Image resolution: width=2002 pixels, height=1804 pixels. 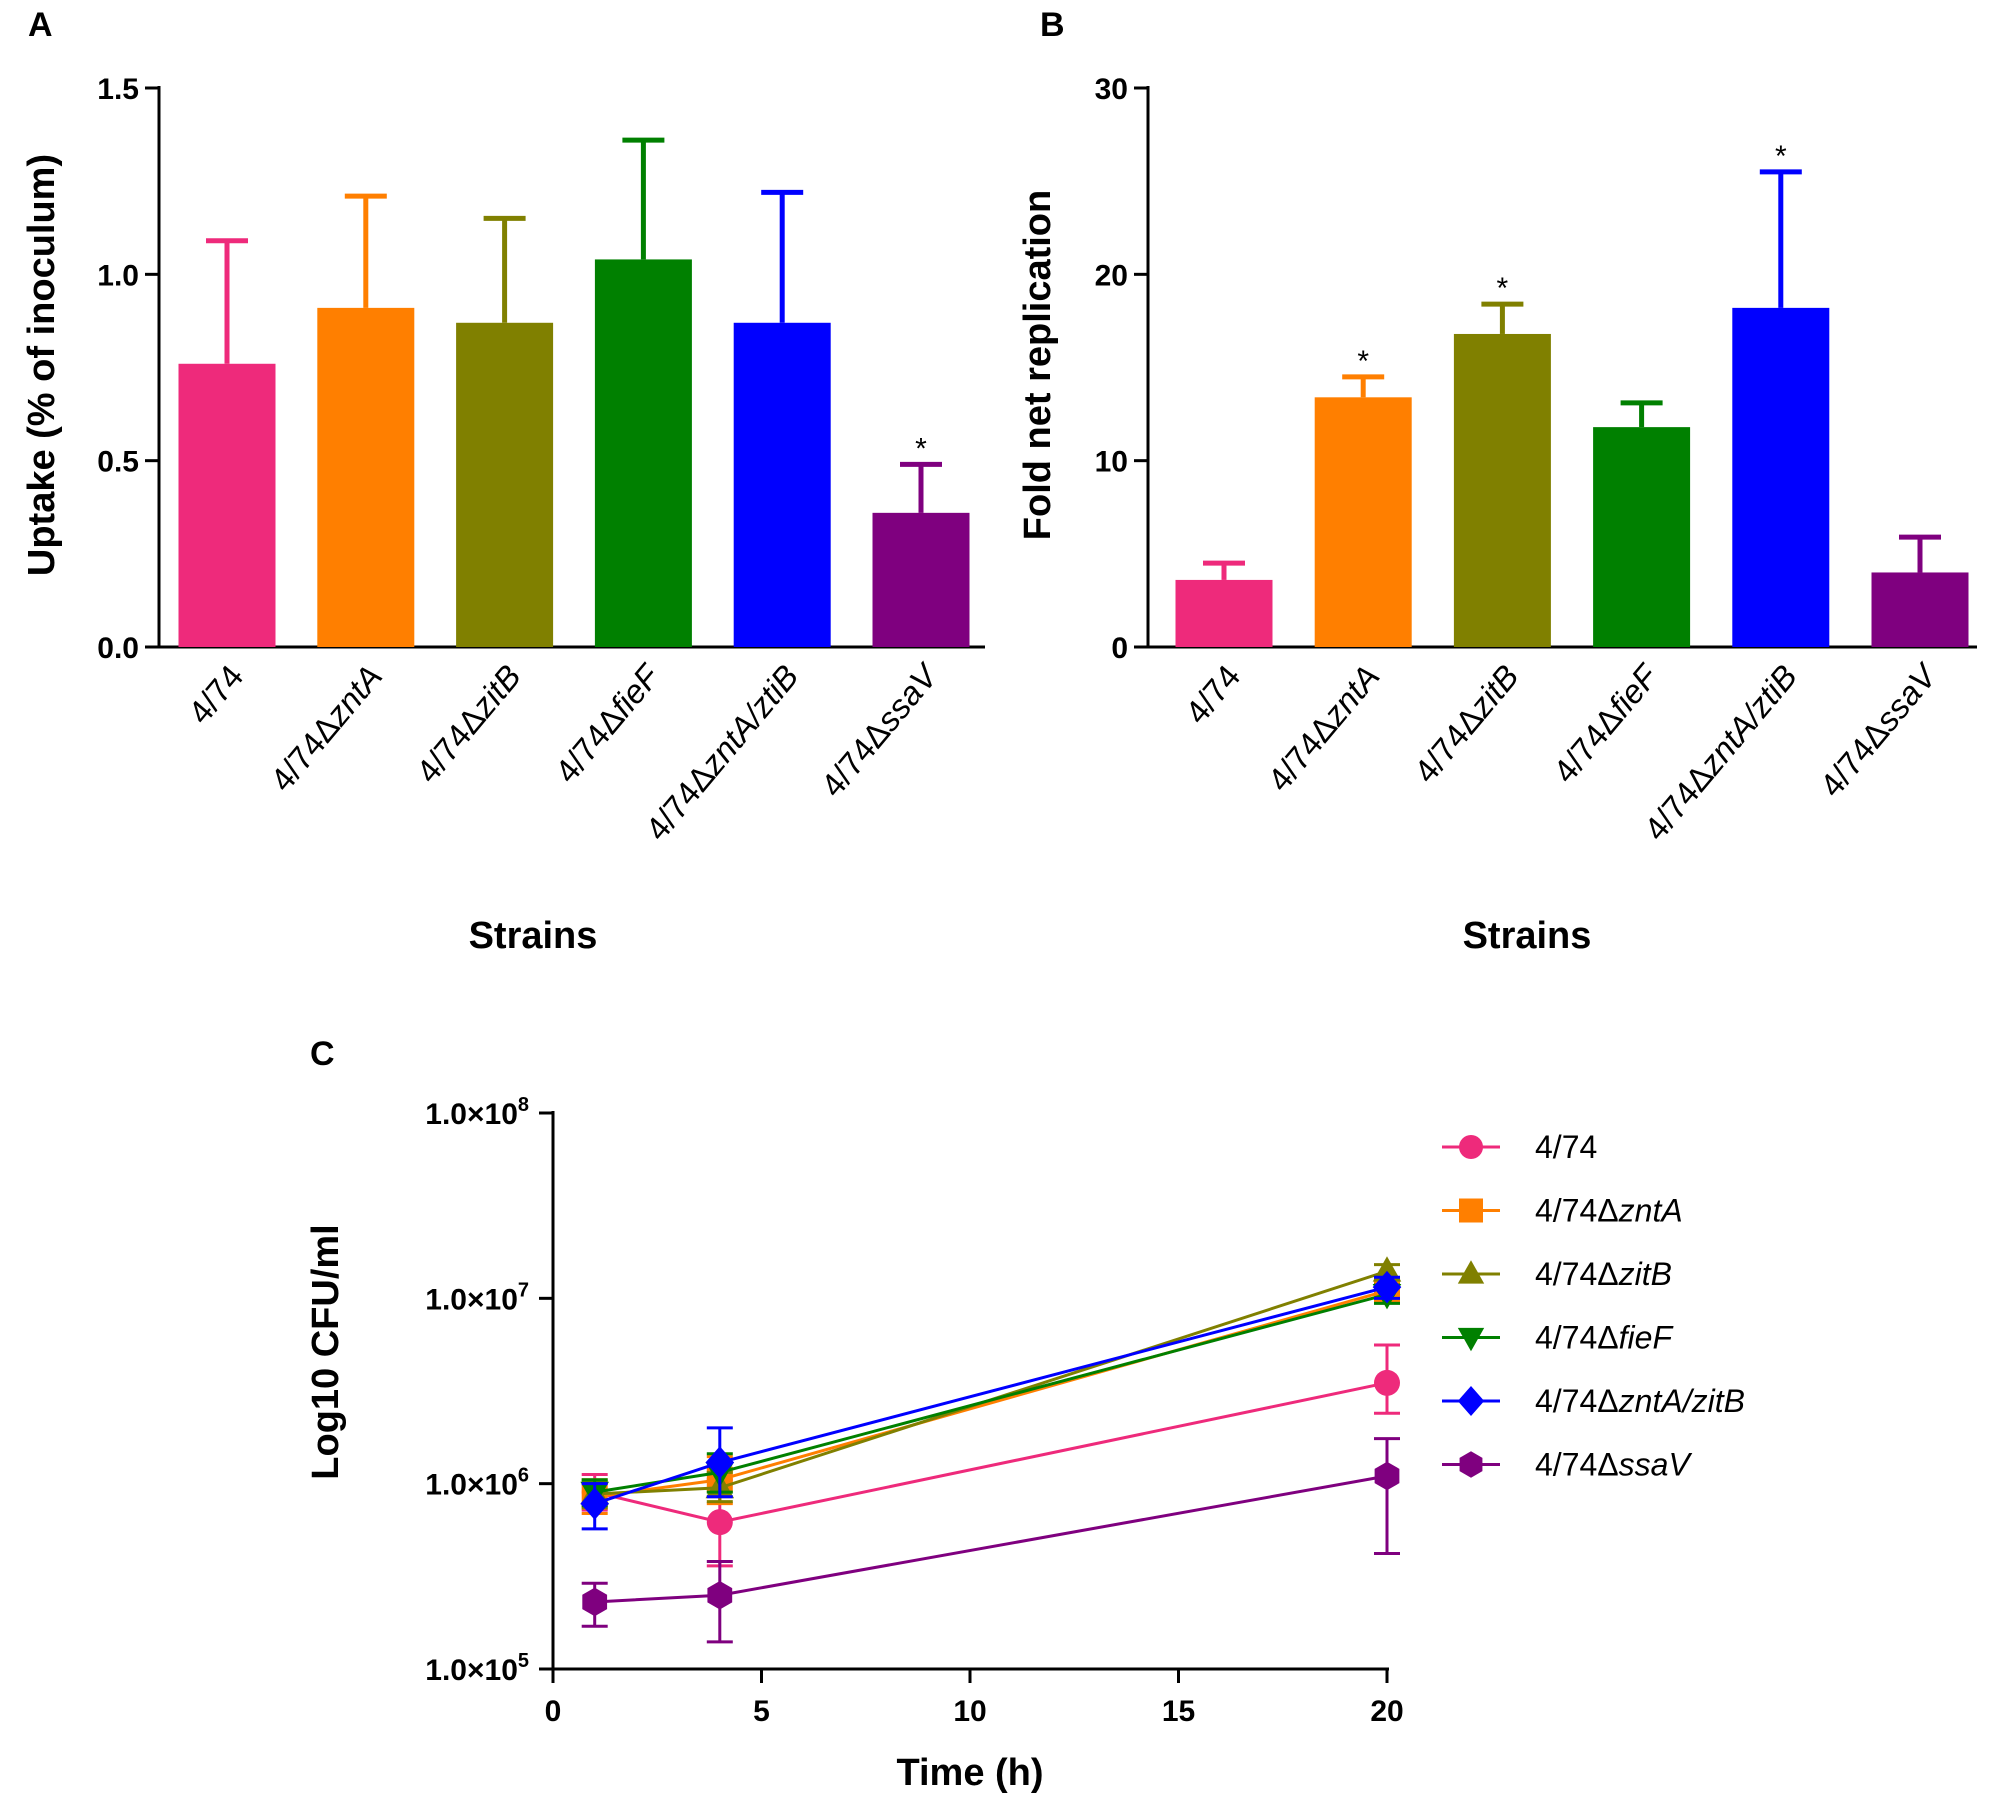 What do you see at coordinates (553, 1711) in the screenshot?
I see `panel-c-x-tick-label: 0` at bounding box center [553, 1711].